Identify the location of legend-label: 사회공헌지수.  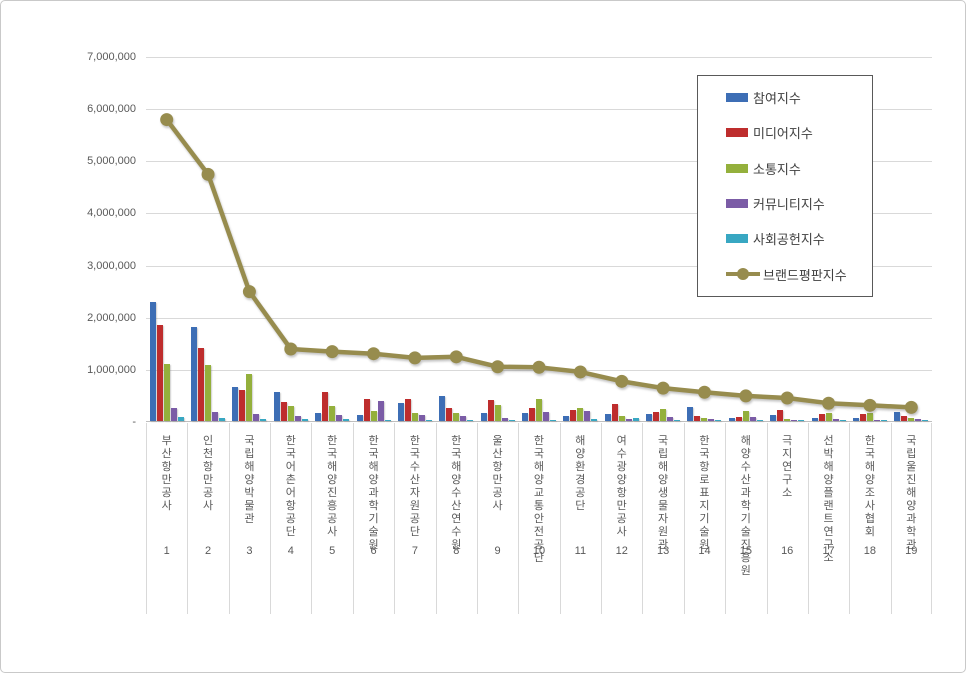
(789, 240).